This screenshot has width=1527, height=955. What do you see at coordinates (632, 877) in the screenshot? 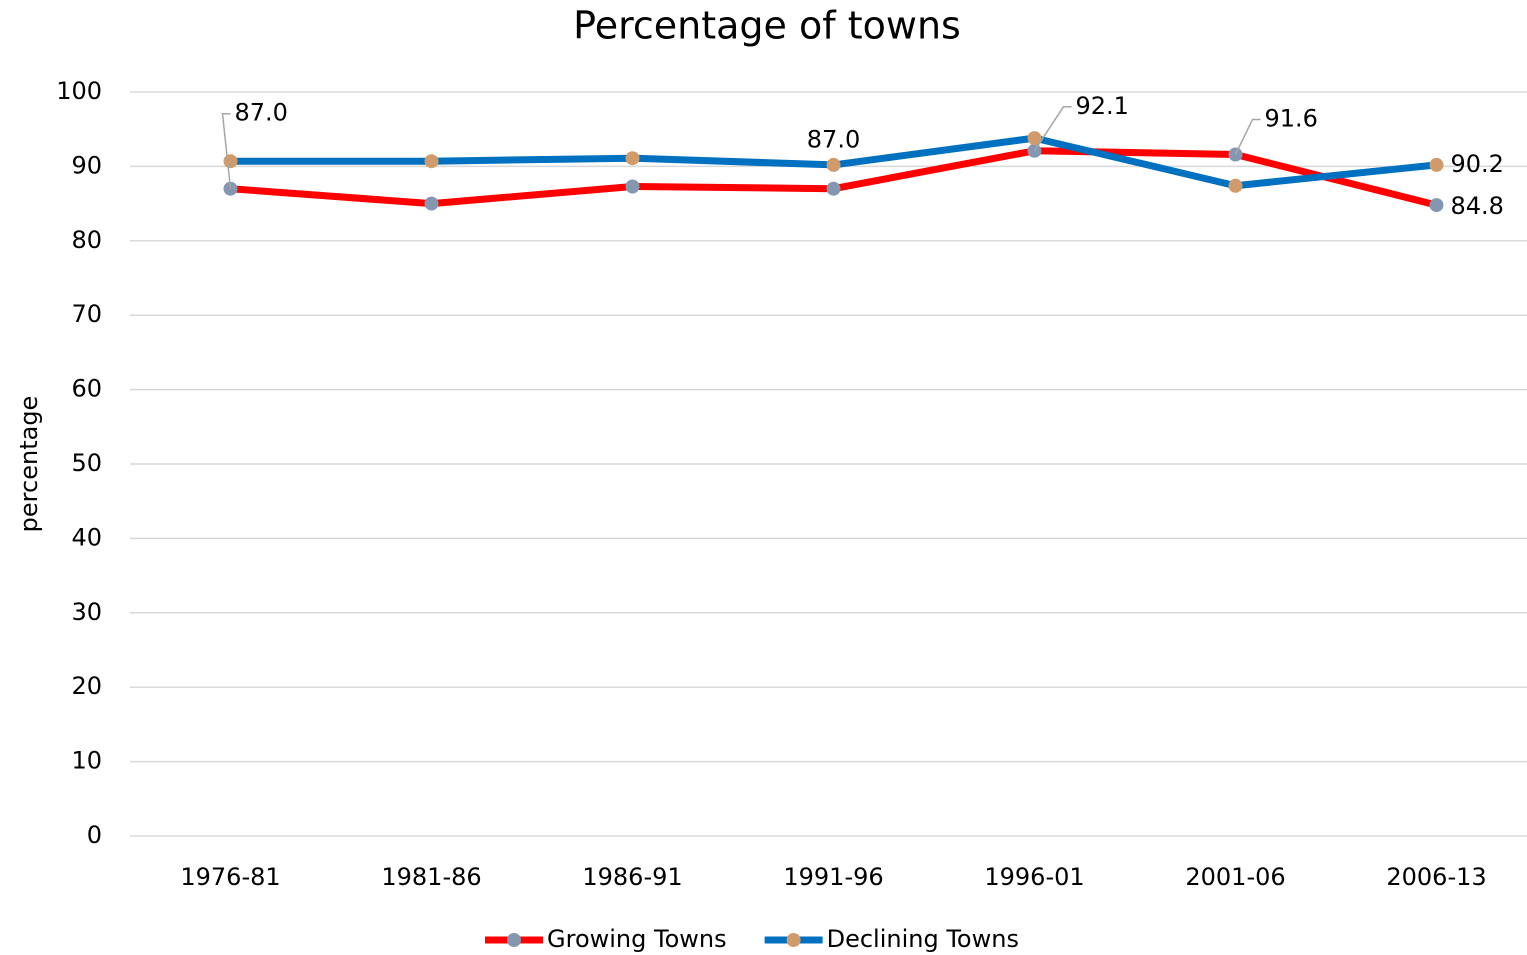
I see `x-tick-label: 1986-91` at bounding box center [632, 877].